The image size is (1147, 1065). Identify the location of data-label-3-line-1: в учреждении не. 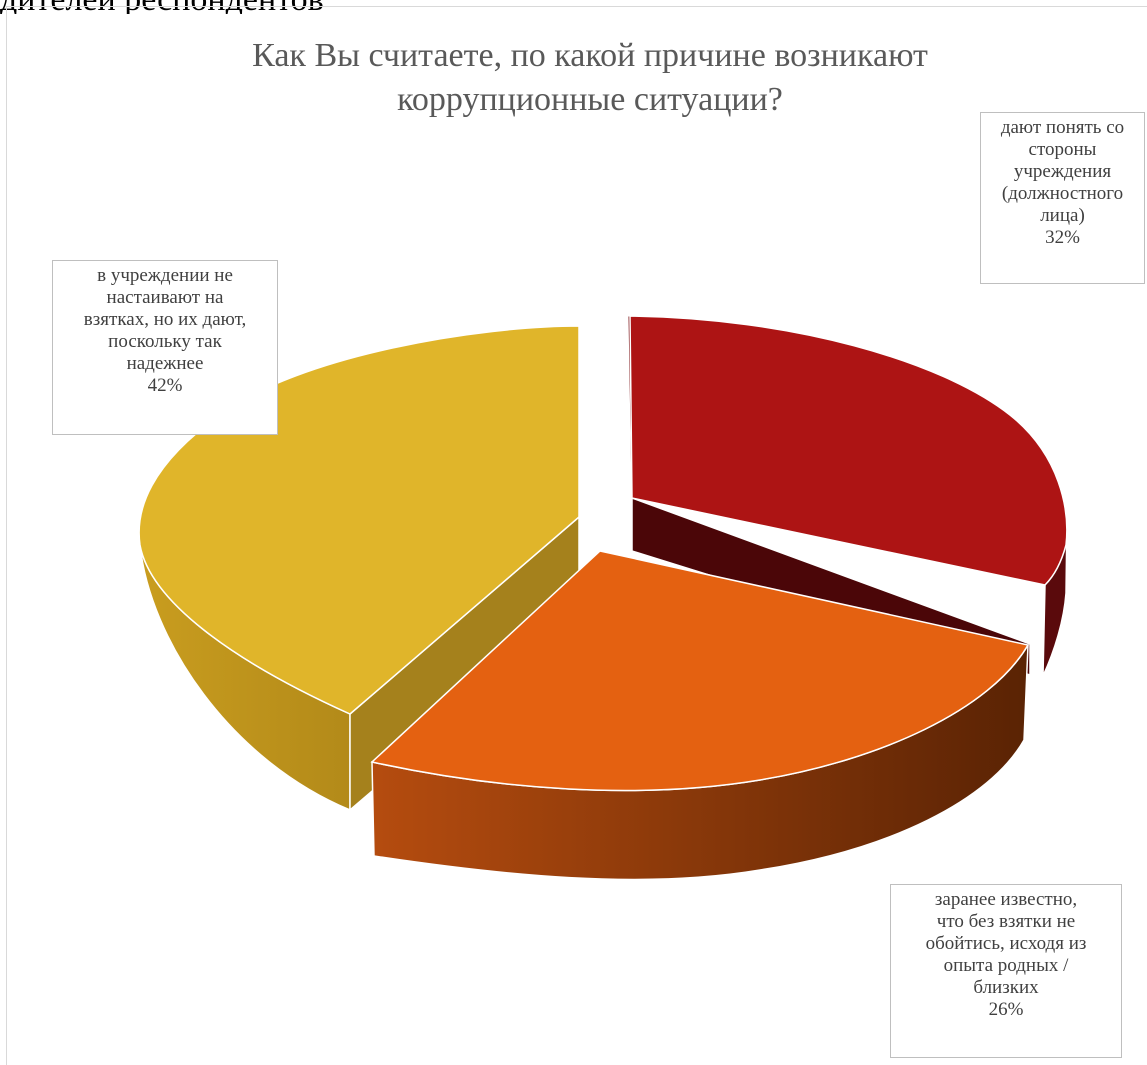
(165, 275).